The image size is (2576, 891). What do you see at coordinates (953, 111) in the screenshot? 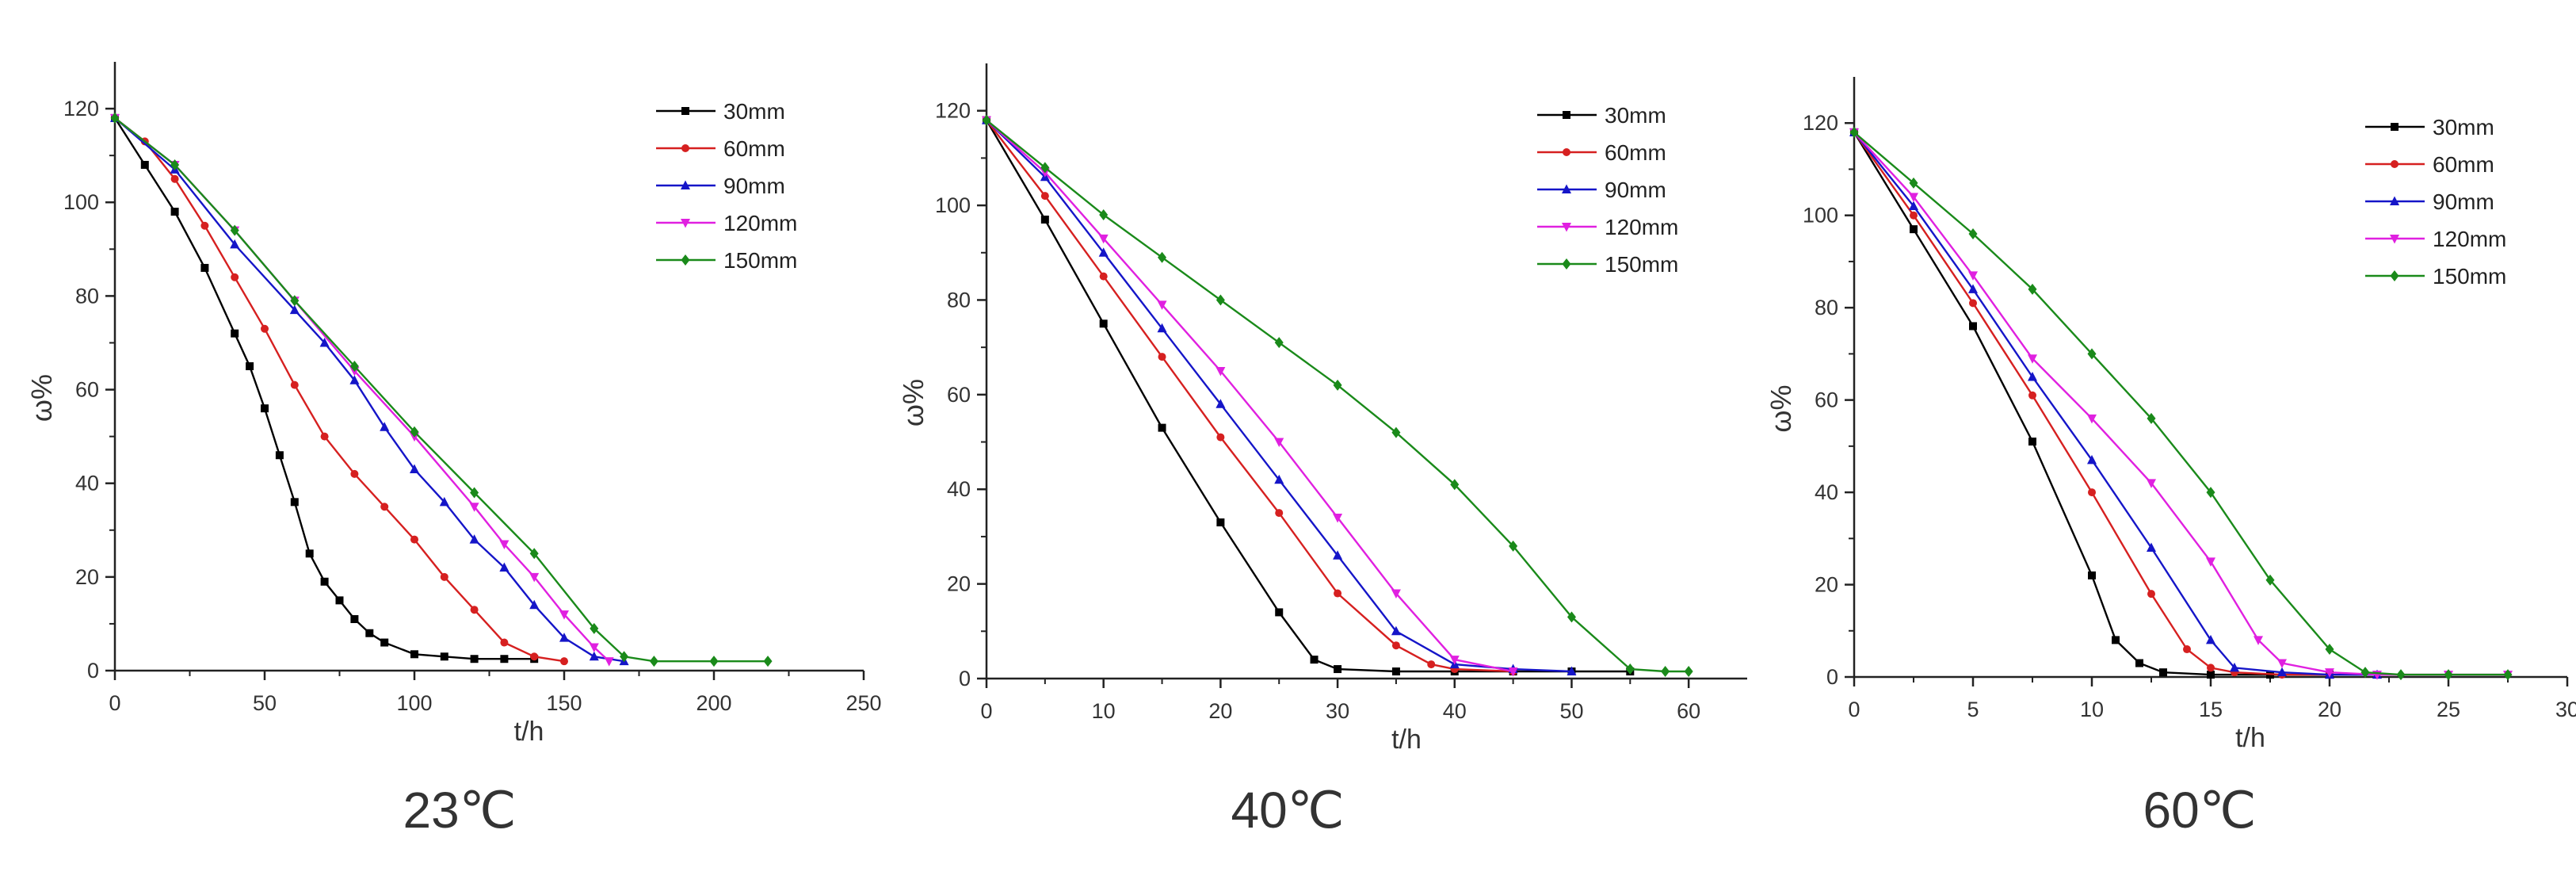
I see `chart-2-y-tick-label: 120` at bounding box center [953, 111].